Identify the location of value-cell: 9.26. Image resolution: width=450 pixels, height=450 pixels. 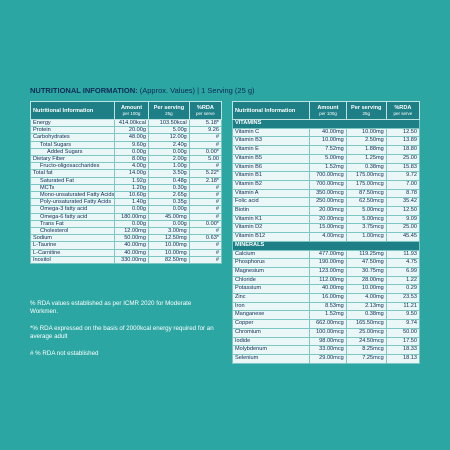
(205, 130).